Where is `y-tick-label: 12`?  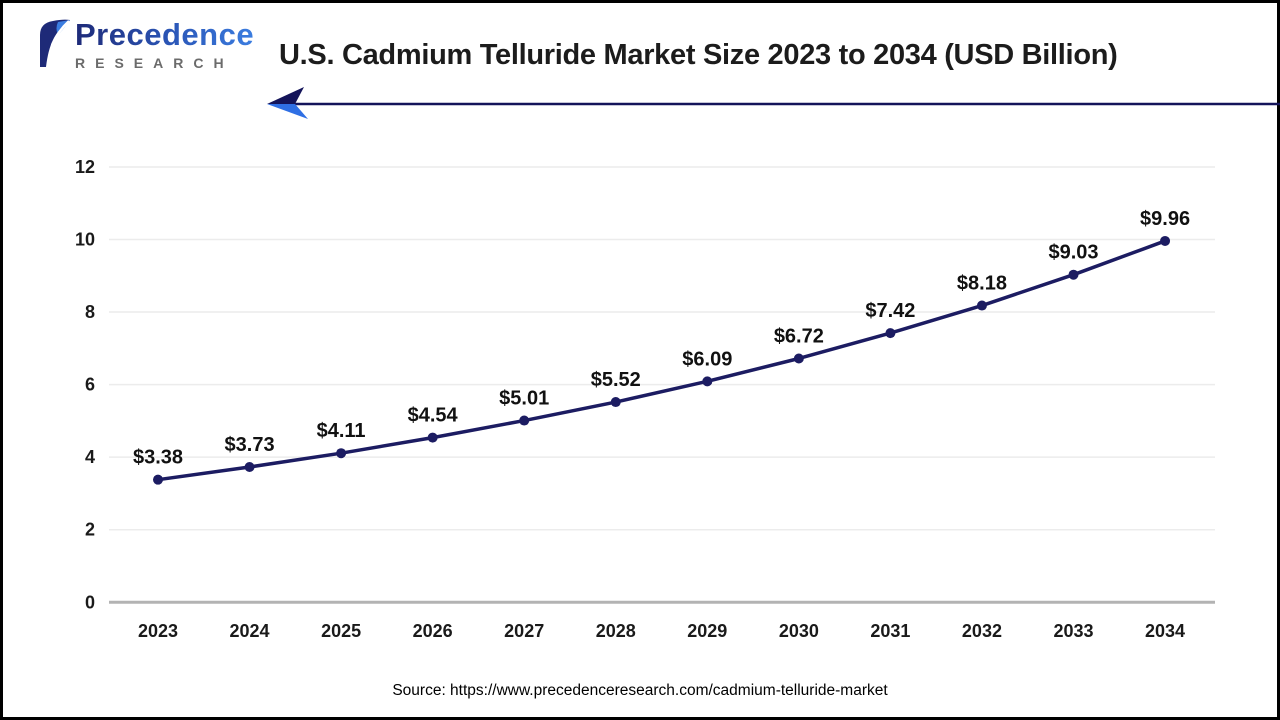 y-tick-label: 12 is located at coordinates (85, 167).